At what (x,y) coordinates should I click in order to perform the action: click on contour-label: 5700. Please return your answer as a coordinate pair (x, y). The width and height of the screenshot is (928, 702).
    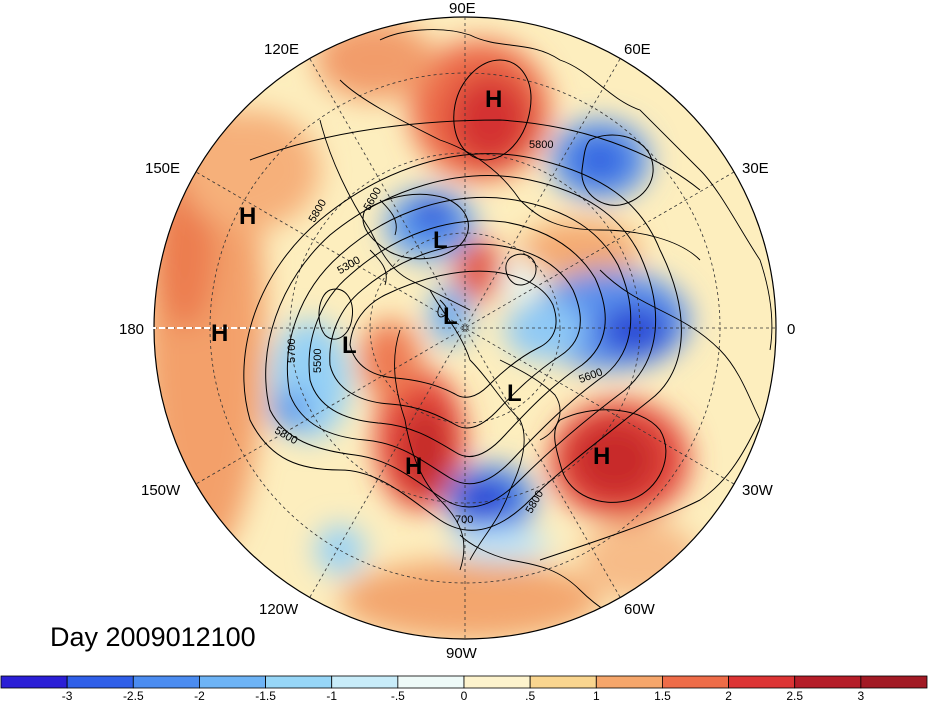
    Looking at the image, I should click on (292, 351).